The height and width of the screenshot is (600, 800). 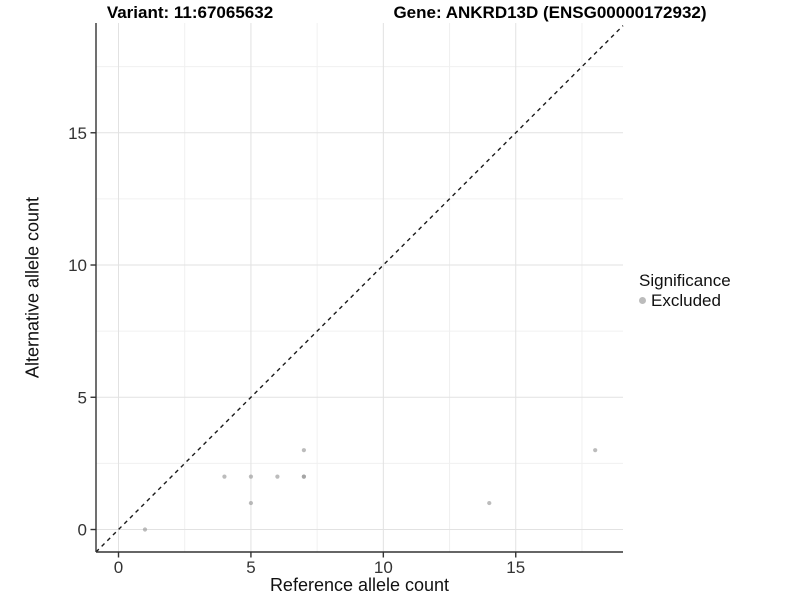 What do you see at coordinates (550, 12) in the screenshot?
I see `gene-title: Gene: ANKRD13D (ENSG00000172932)` at bounding box center [550, 12].